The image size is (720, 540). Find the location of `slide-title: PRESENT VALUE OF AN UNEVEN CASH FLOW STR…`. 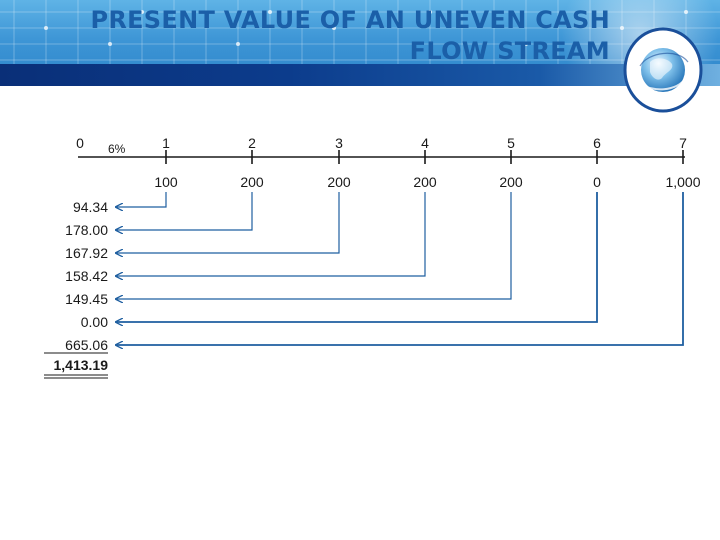

slide-title: PRESENT VALUE OF AN UNEVEN CASH FLOW STR… is located at coordinates (325, 36).